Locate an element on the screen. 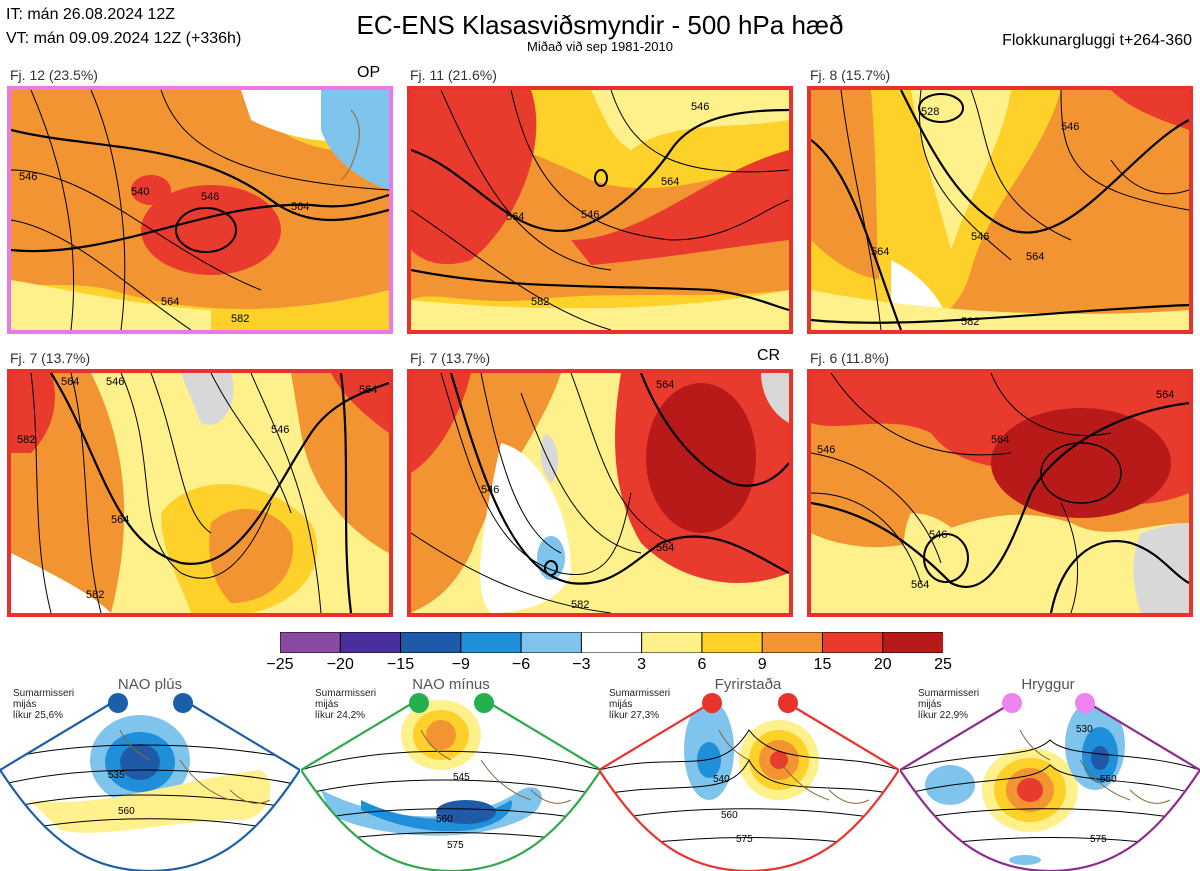  regime-3-title: Fyrirstaða is located at coordinates (748, 684).